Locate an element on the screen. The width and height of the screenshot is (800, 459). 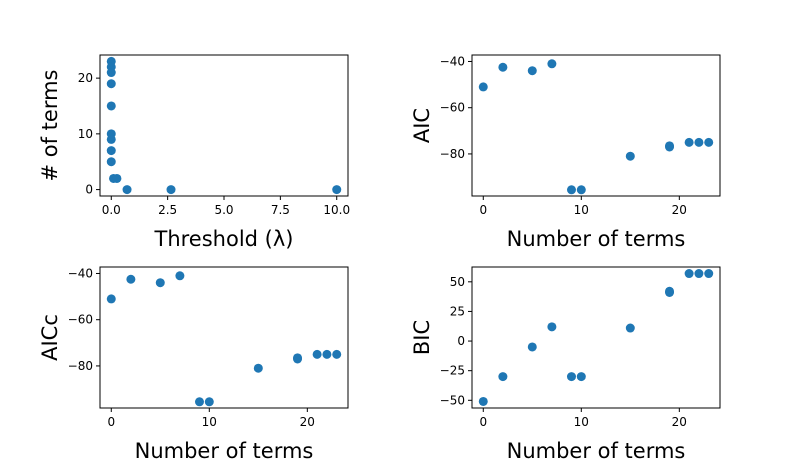
chart-bic-axes-frame is located at coordinates (596, 337).